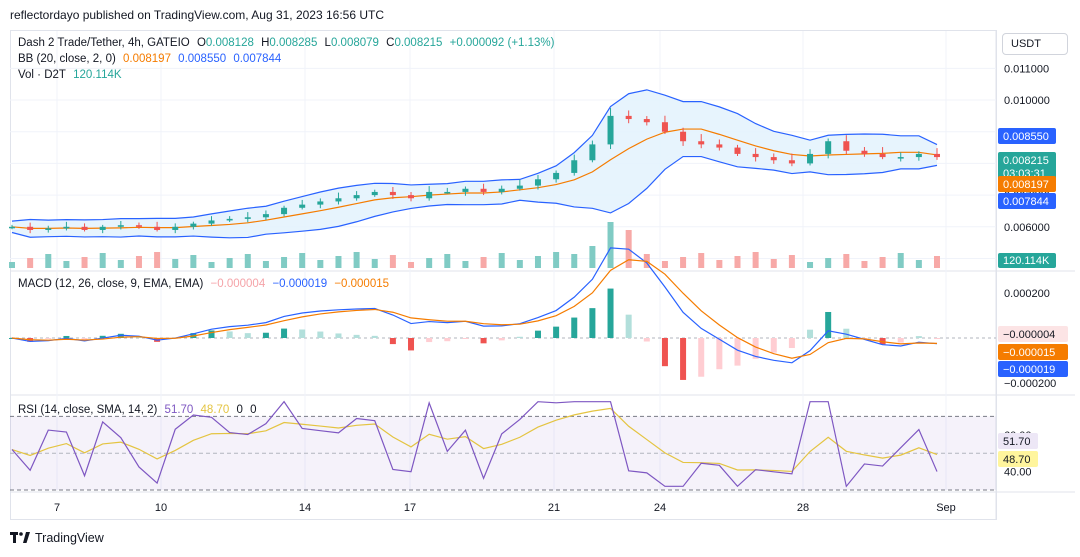 The width and height of the screenshot is (1080, 557). What do you see at coordinates (803, 508) in the screenshot?
I see `time-axis-tick: 28` at bounding box center [803, 508].